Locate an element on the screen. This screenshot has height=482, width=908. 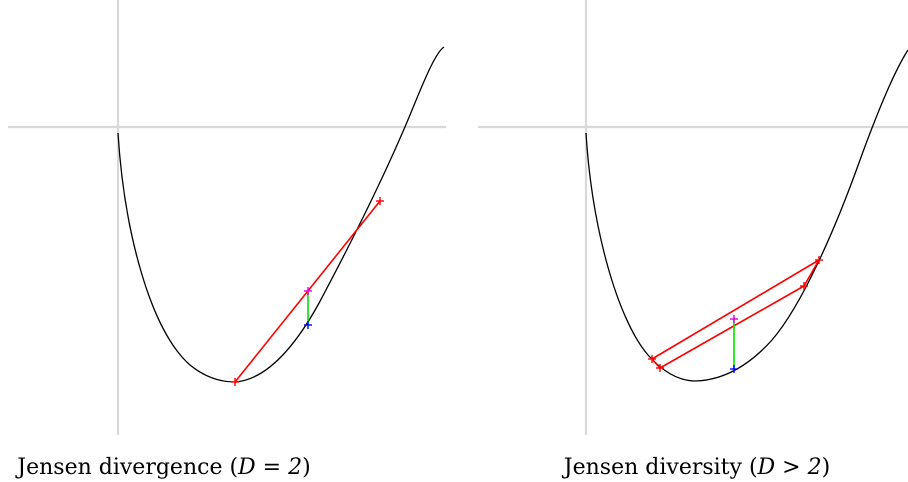
caption-left: Jensen divergence (D = 2) is located at coordinates (162, 467).